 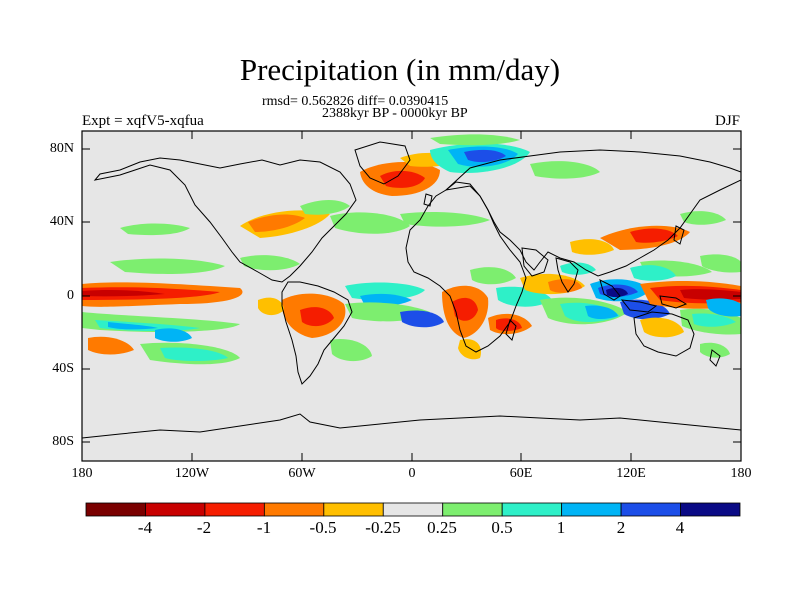 What do you see at coordinates (61, 148) in the screenshot?
I see `lat-label-80n: 80N` at bounding box center [61, 148].